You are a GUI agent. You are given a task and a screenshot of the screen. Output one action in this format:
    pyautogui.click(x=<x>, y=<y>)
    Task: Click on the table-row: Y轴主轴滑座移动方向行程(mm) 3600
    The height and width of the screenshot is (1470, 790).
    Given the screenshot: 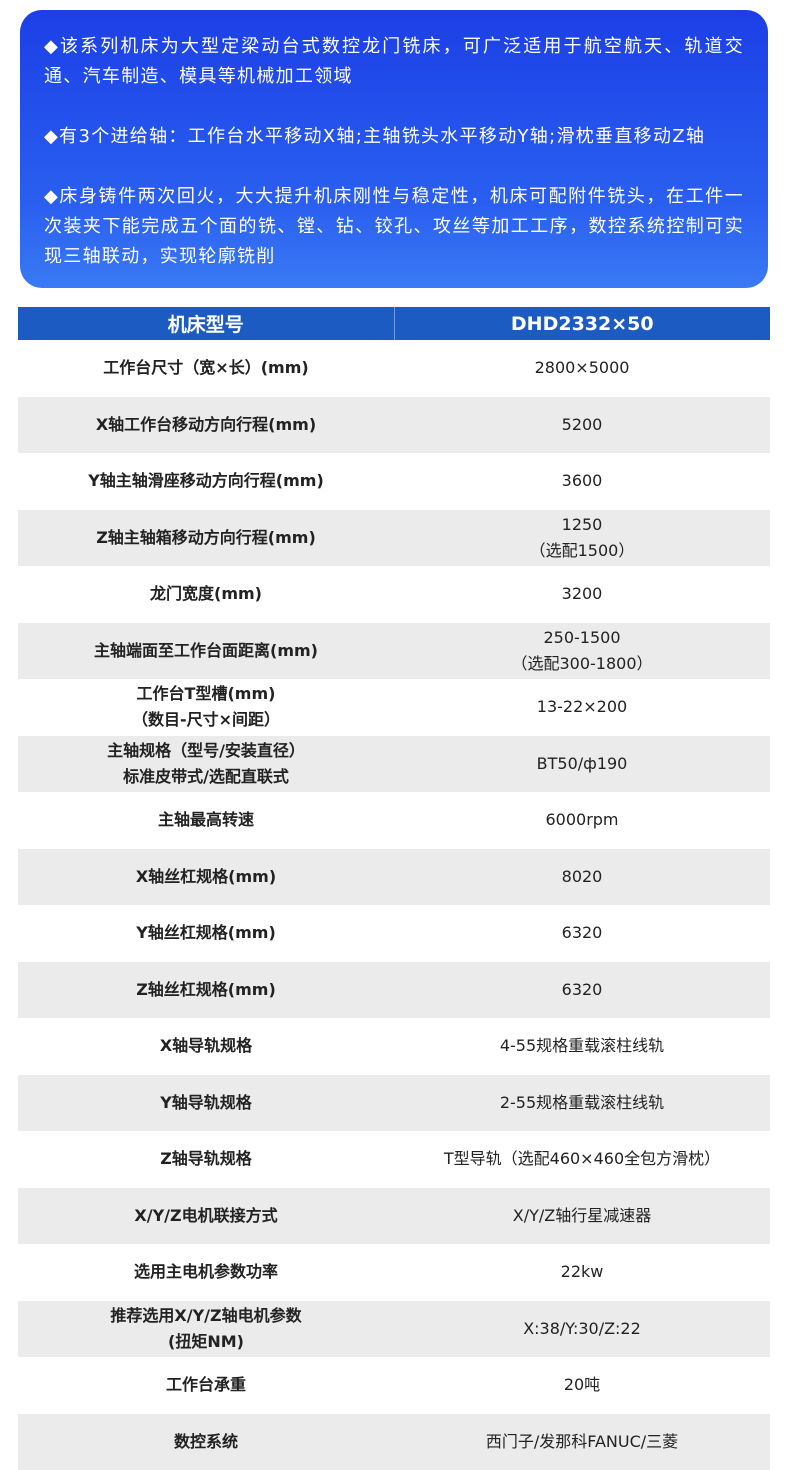 What is the action you would take?
    pyautogui.click(x=394, y=481)
    